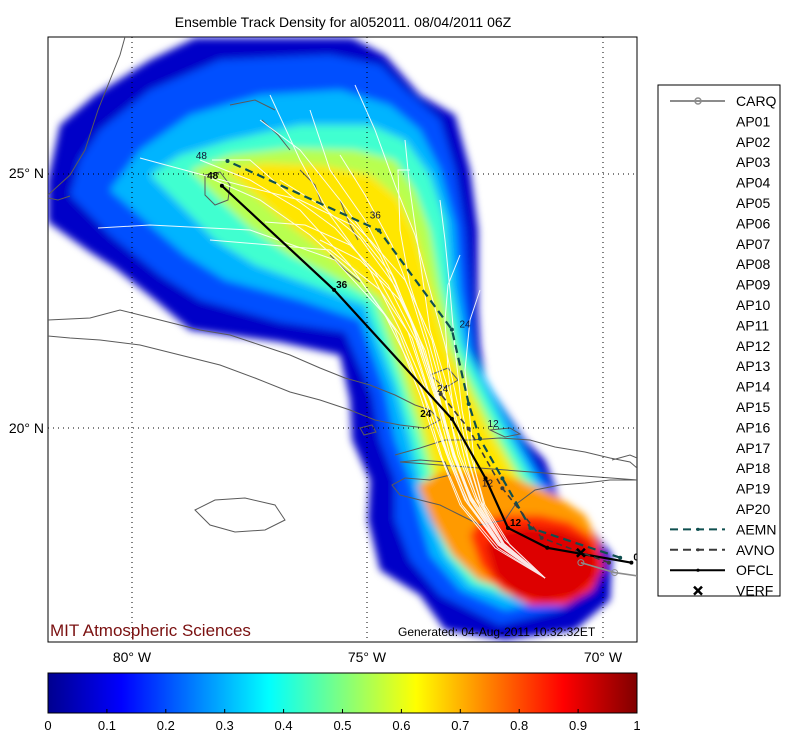 This screenshot has height=740, width=800. What do you see at coordinates (368, 657) in the screenshot?
I see `x-tick-labels: 80° W 75° W 70° W` at bounding box center [368, 657].